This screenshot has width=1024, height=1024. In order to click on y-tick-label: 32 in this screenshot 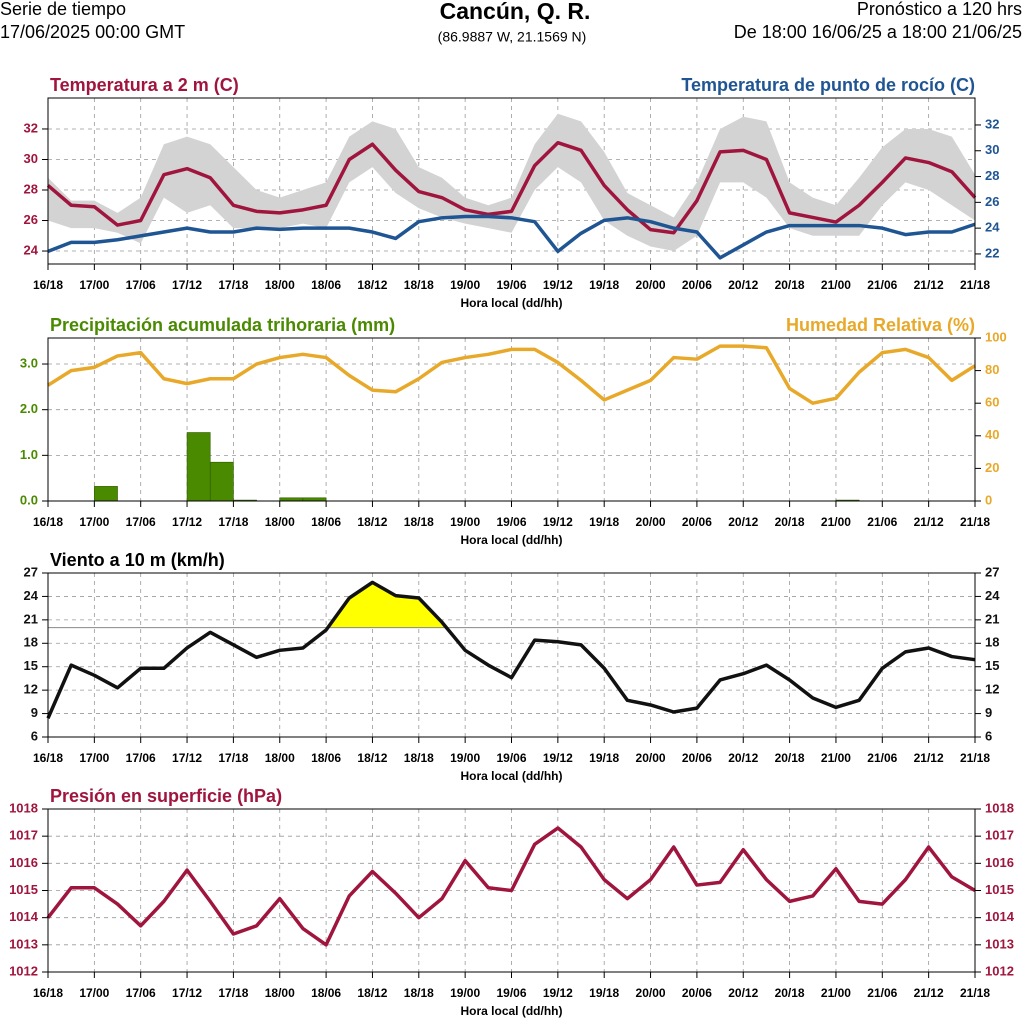, I will do `click(31, 127)`.